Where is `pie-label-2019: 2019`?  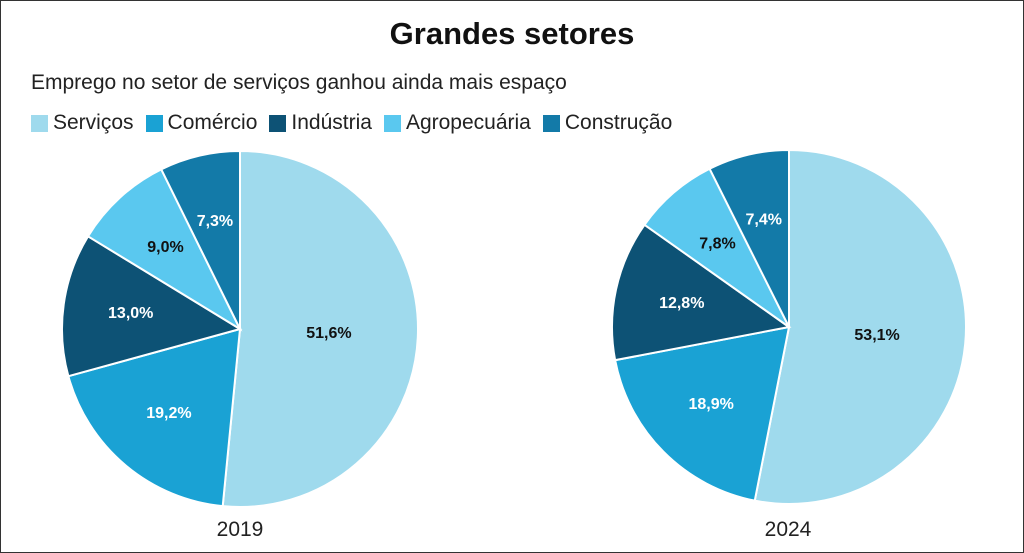 pie-label-2019: 2019 is located at coordinates (240, 529).